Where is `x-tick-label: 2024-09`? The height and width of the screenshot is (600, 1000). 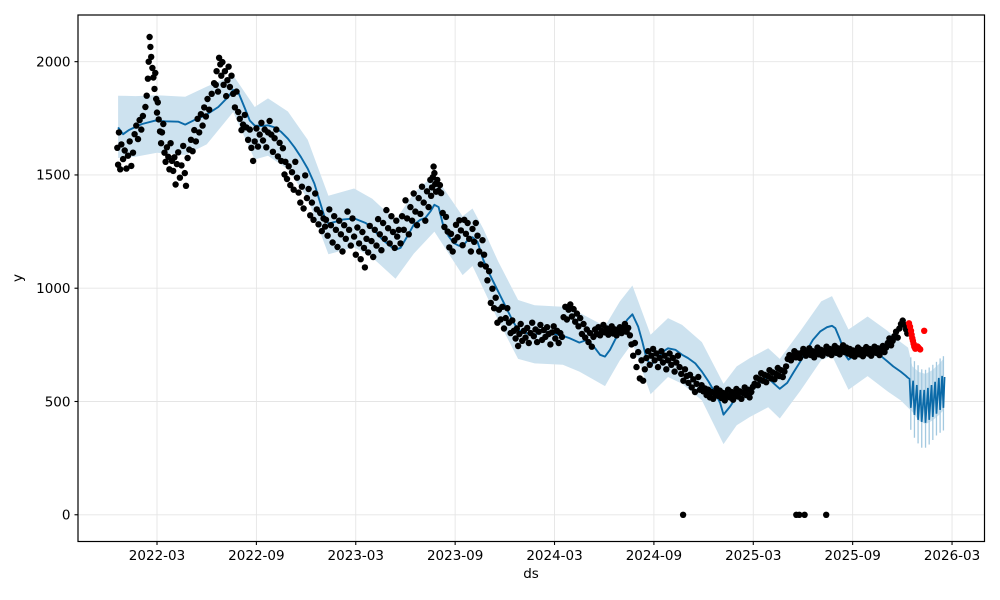
x-tick-label: 2024-09 is located at coordinates (654, 556).